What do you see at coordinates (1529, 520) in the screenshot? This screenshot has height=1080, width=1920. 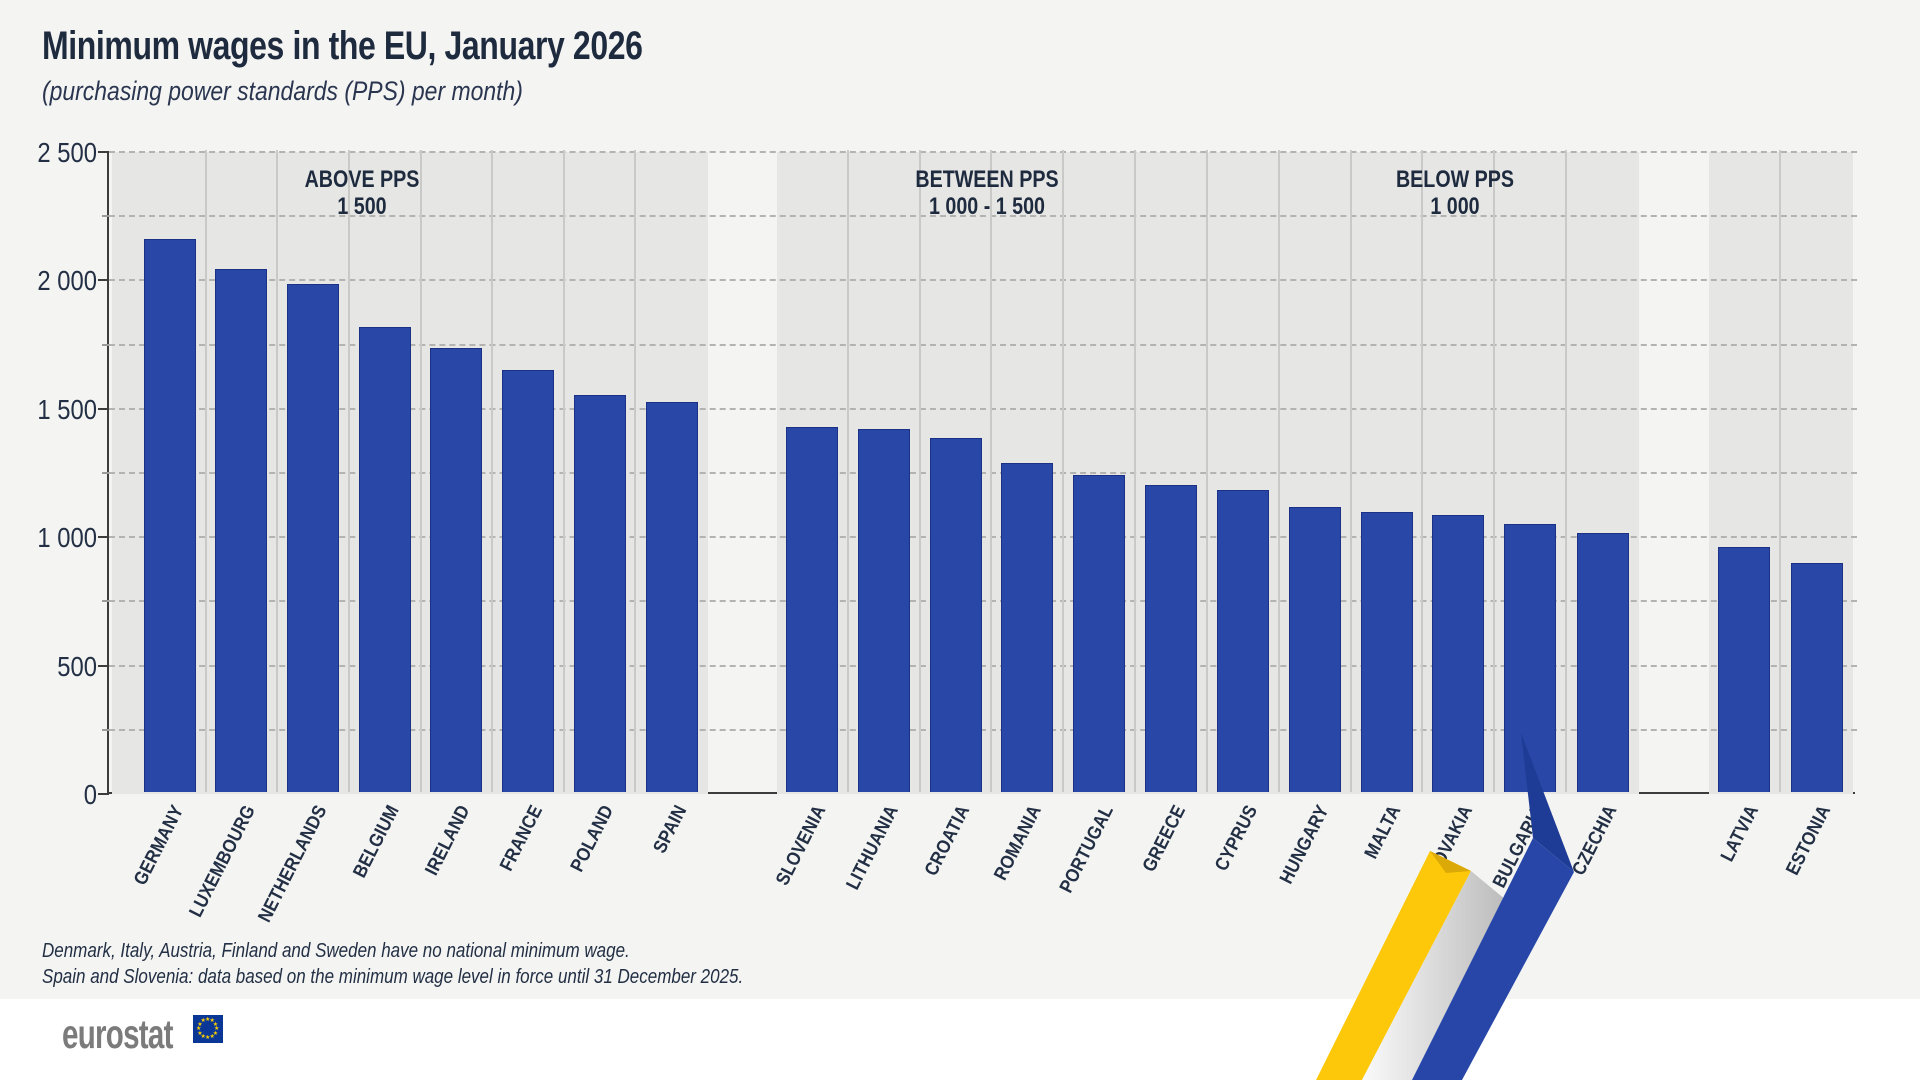 I see `bar-column-bulgaria: BULGARIA` at bounding box center [1529, 520].